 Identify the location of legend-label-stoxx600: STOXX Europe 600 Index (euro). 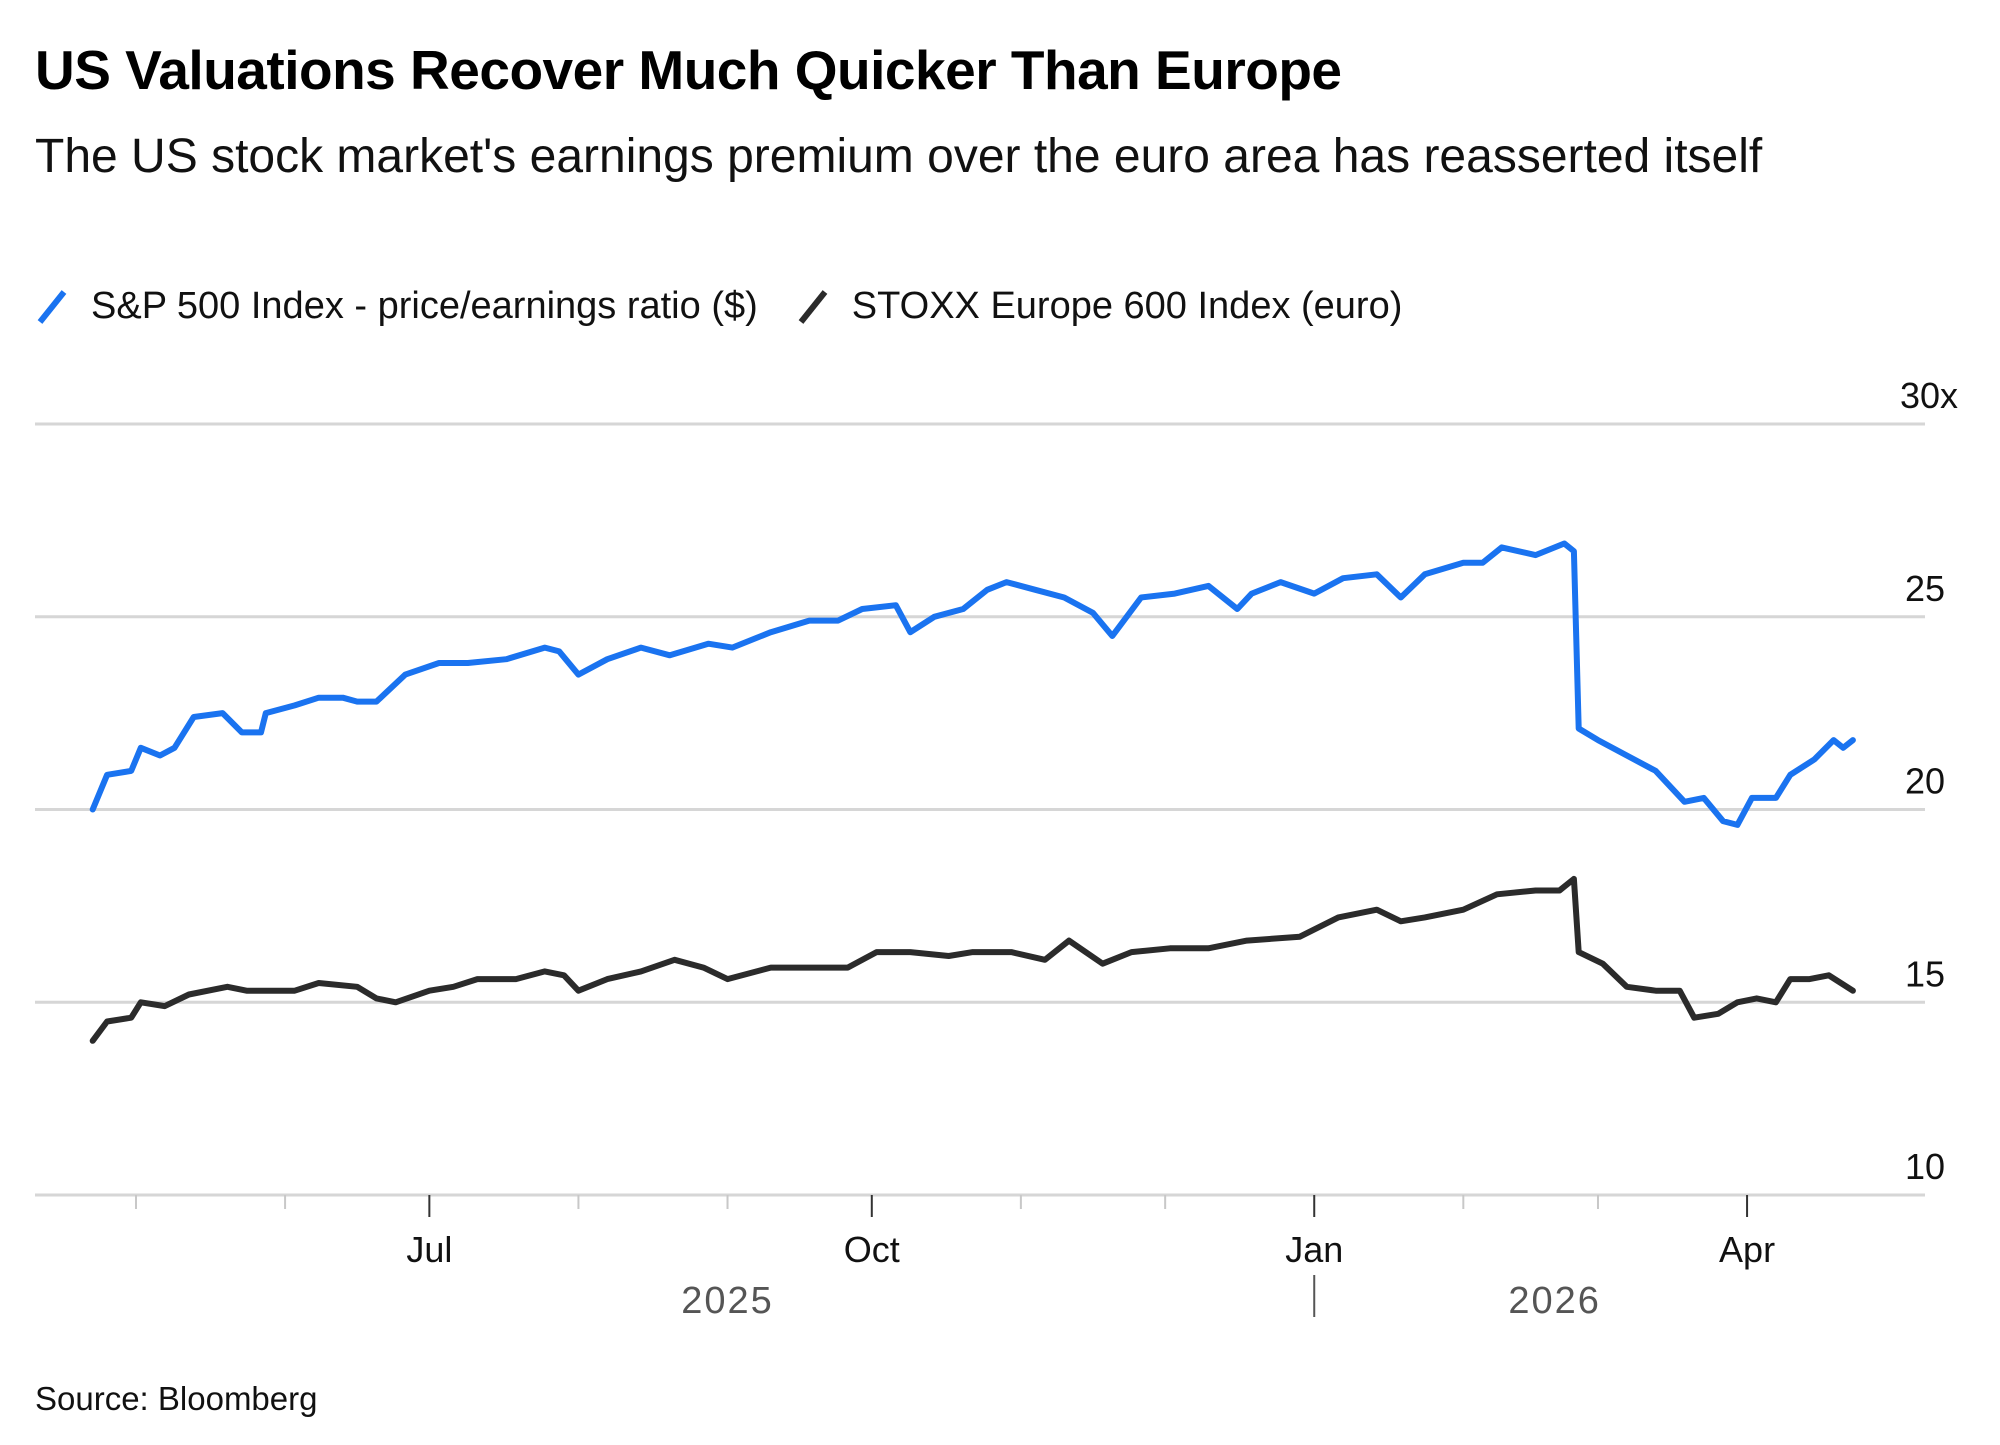
(1127, 306).